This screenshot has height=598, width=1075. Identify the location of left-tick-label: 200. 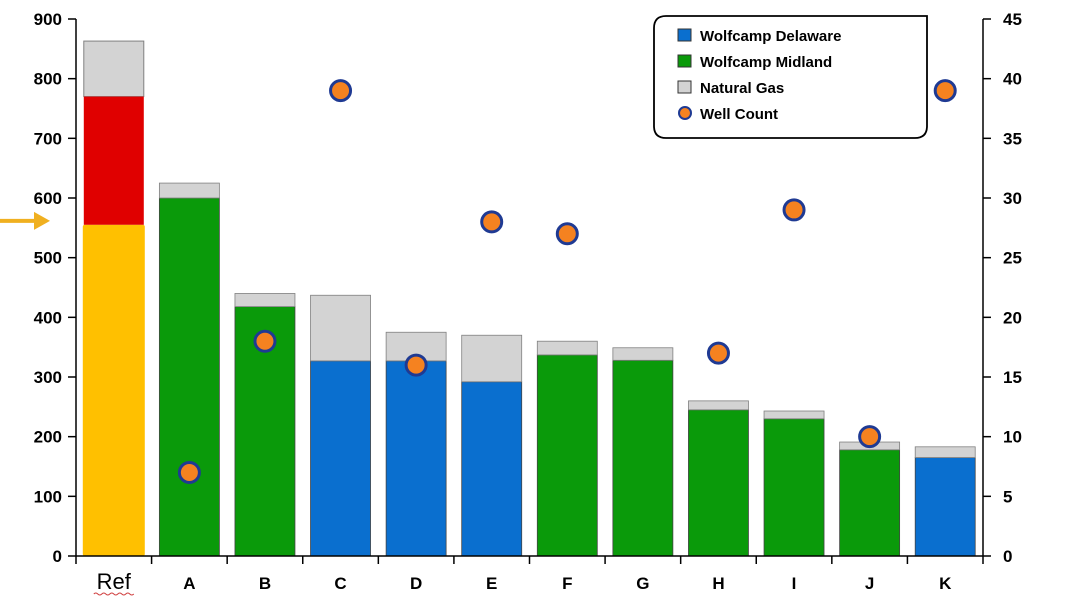
(48, 437).